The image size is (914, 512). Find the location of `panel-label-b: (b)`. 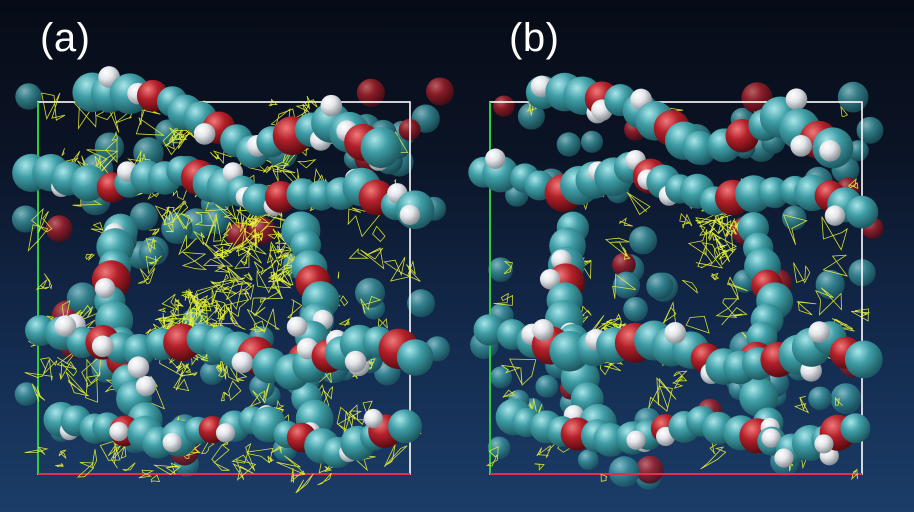

panel-label-b: (b) is located at coordinates (534, 38).